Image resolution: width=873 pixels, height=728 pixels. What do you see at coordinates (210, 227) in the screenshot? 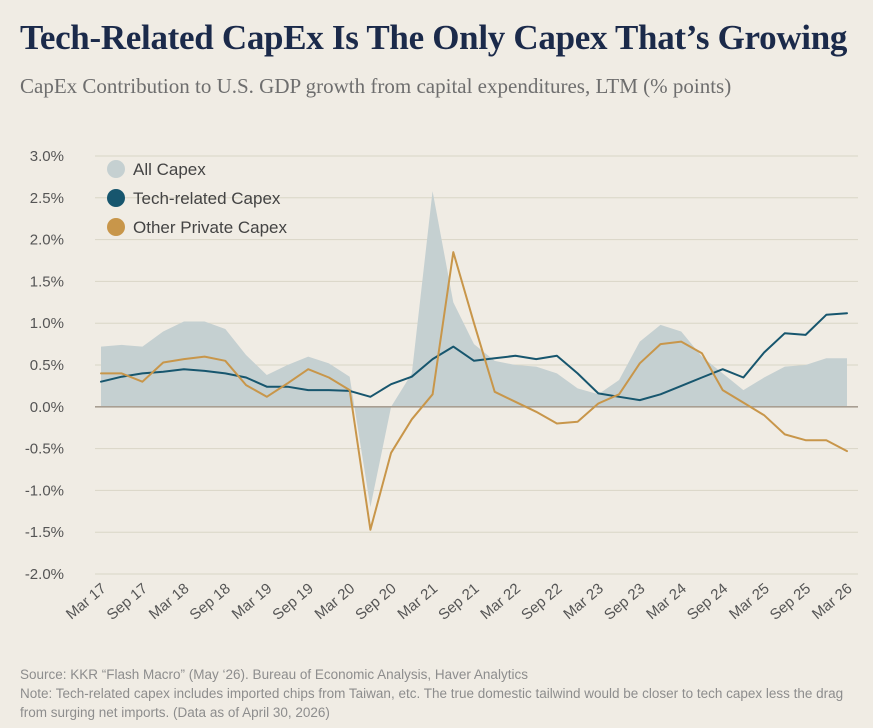
I see `legend-label-other-capex: Other Private Capex` at bounding box center [210, 227].